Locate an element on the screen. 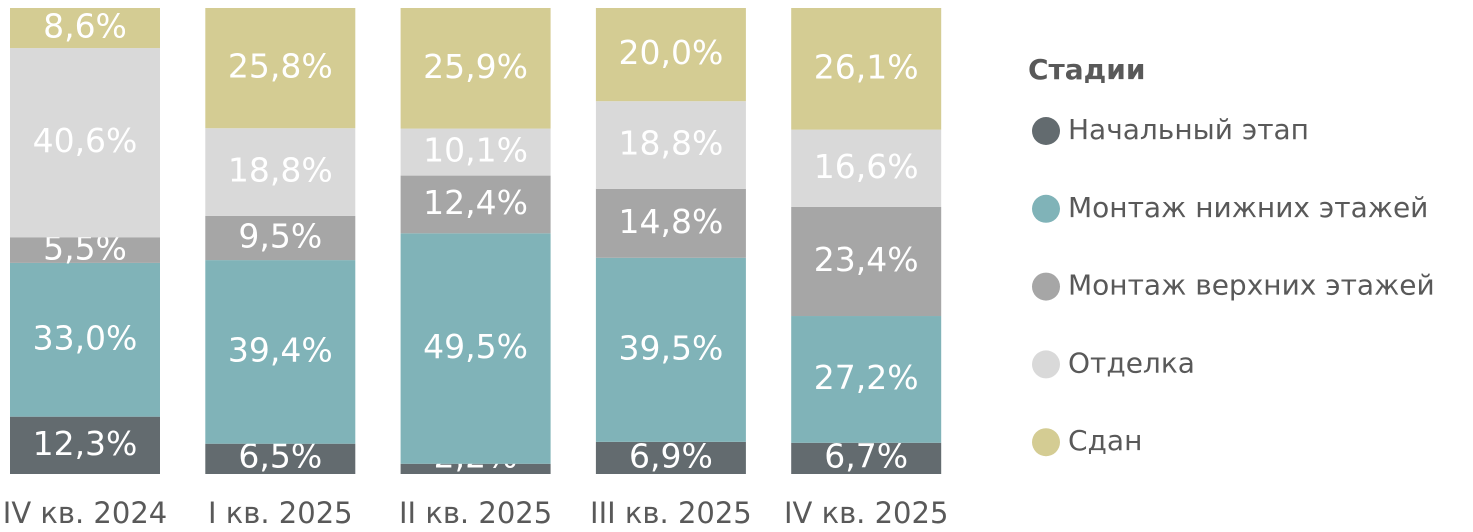 This screenshot has height=532, width=1473. data-label: 40,6% is located at coordinates (85, 140).